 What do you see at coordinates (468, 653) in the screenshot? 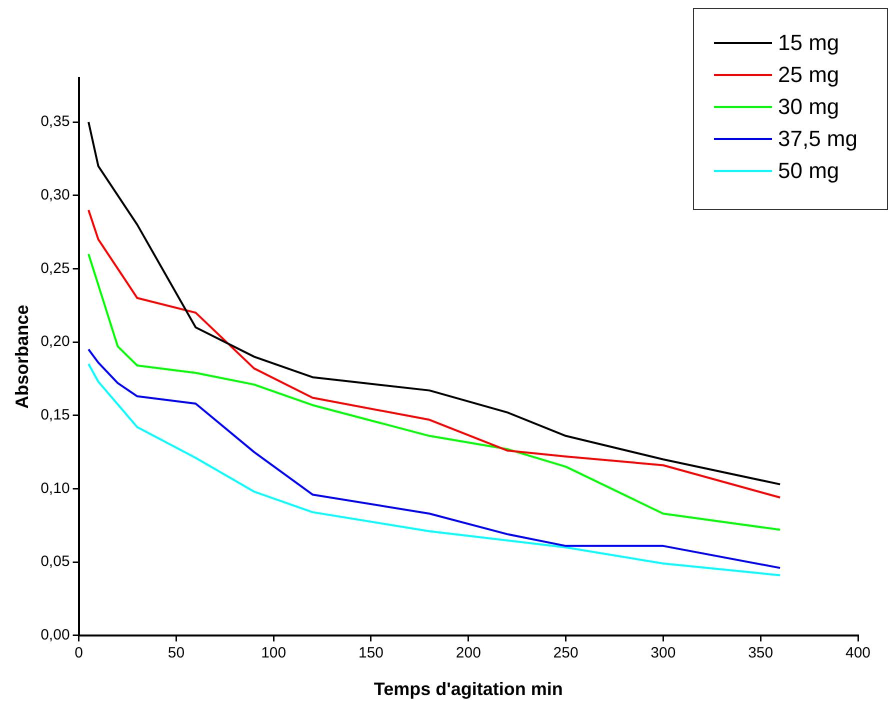
I see `x-tick-label: 200` at bounding box center [468, 653].